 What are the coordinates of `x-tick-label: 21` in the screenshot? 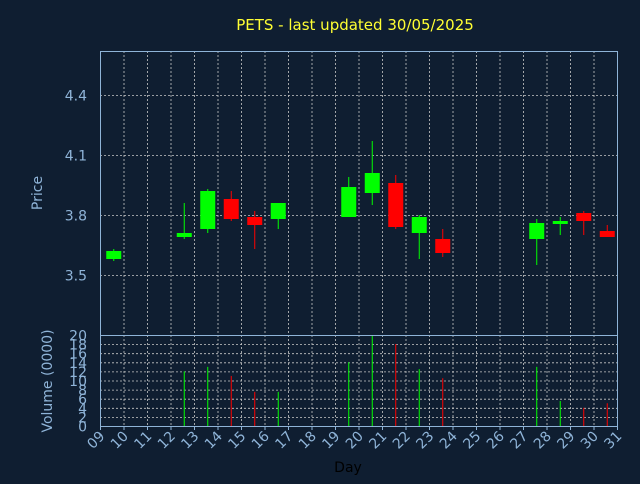 It's located at (378, 441).